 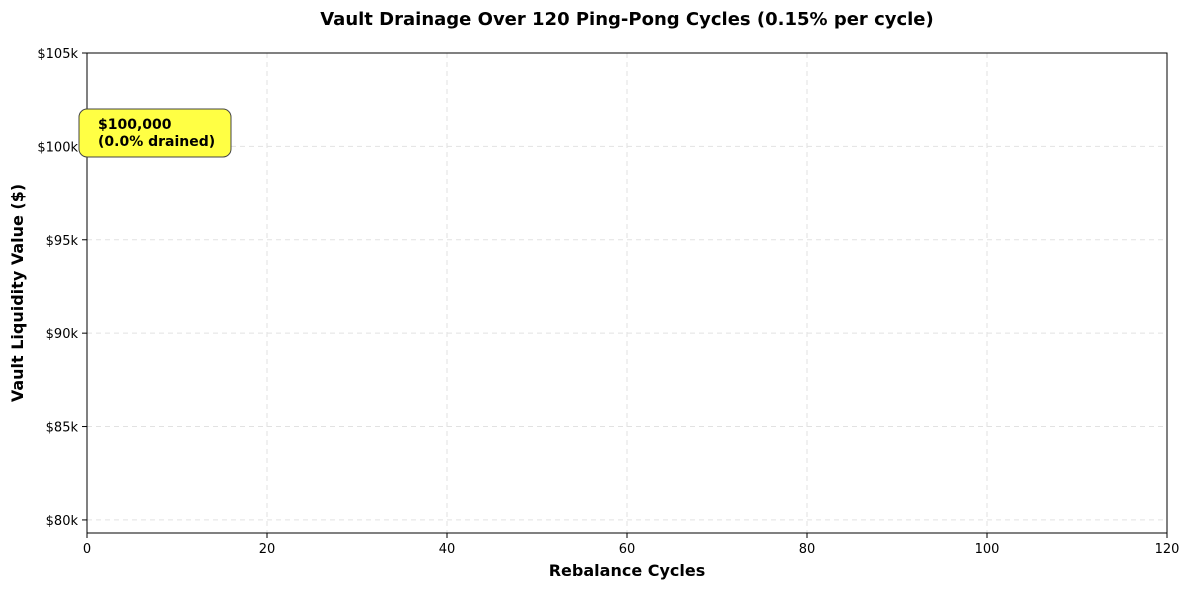 I want to click on y-tick-label: $105k, so click(x=57, y=54).